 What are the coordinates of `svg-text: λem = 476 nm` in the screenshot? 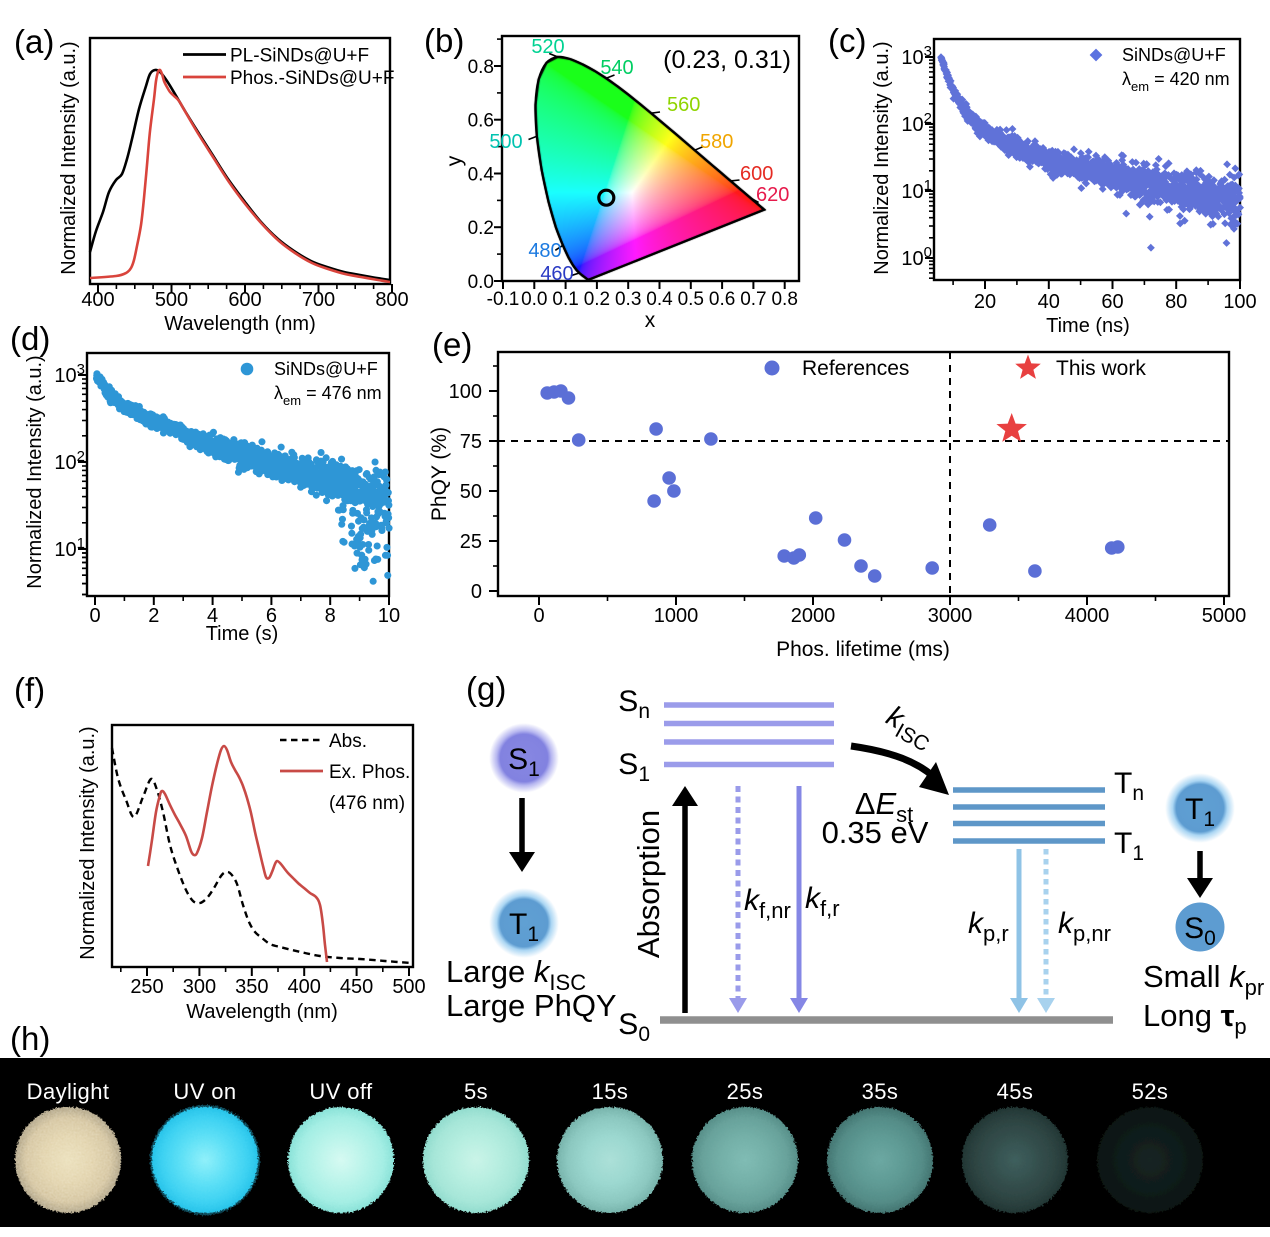 It's located at (328, 395).